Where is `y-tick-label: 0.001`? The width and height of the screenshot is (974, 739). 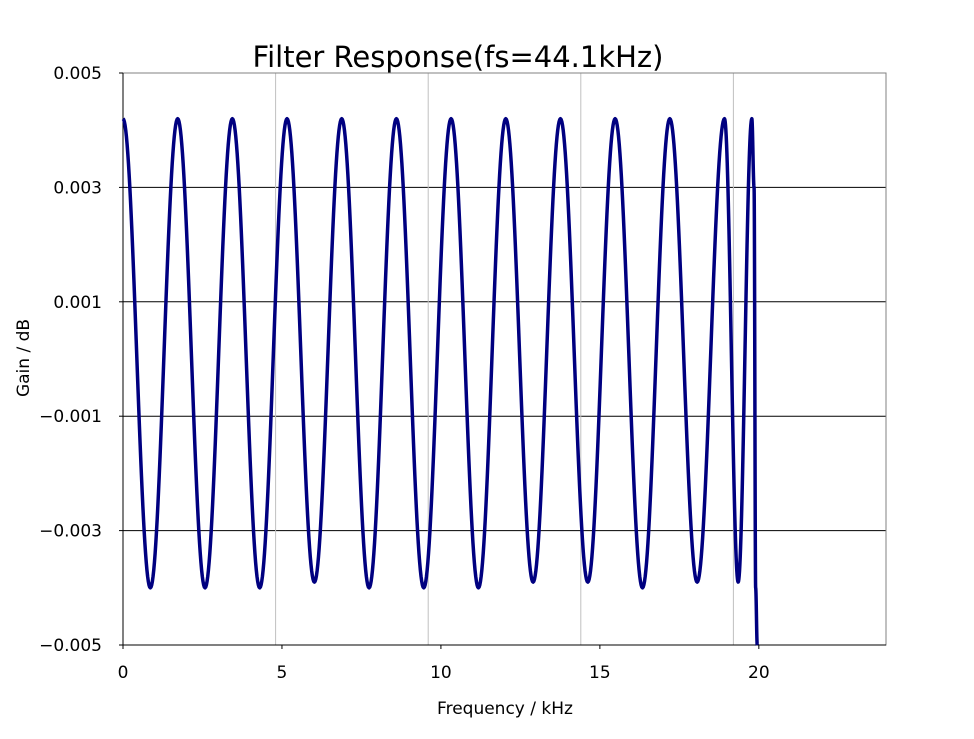
y-tick-label: 0.001 is located at coordinates (77, 303).